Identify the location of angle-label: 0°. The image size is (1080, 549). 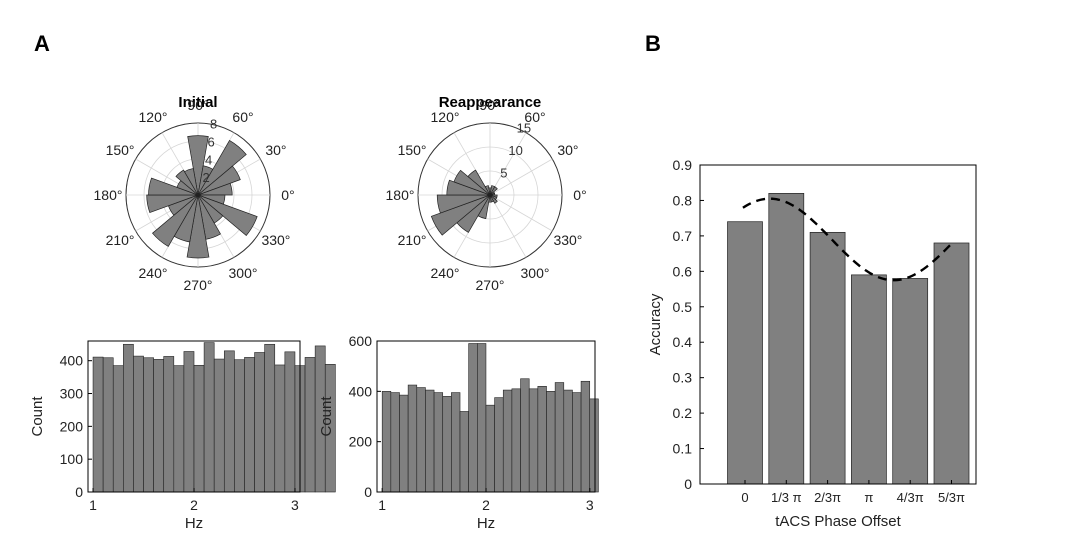
(579, 195).